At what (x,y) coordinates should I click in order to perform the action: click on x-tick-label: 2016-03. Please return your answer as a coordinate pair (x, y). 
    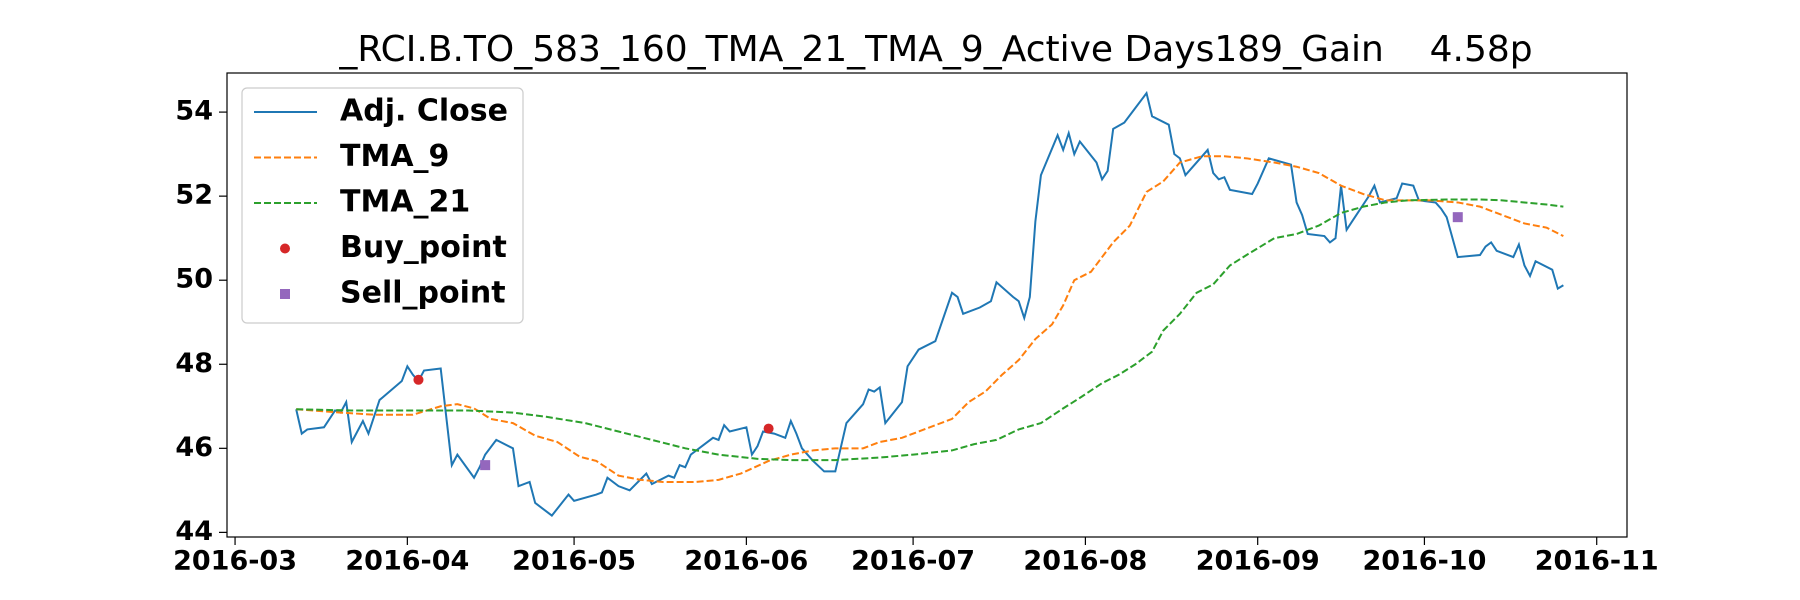
    Looking at the image, I should click on (235, 561).